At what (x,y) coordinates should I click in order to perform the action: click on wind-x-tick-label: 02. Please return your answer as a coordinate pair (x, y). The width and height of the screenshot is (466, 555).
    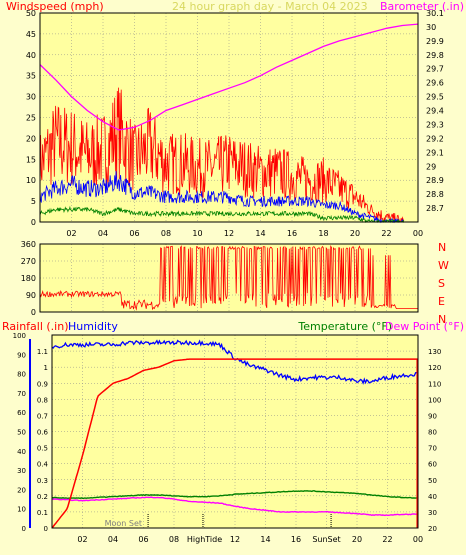
    Looking at the image, I should click on (71, 233).